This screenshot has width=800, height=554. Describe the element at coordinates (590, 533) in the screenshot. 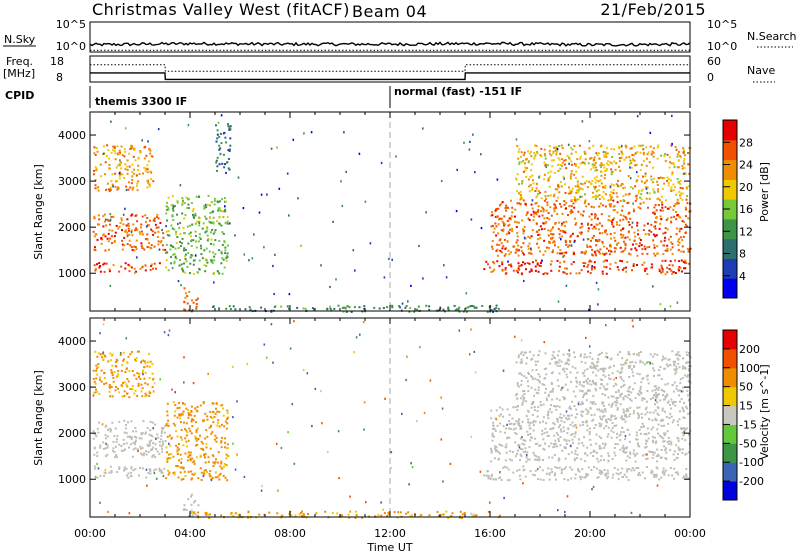

I see `x-tick-label: 20:00` at that location.